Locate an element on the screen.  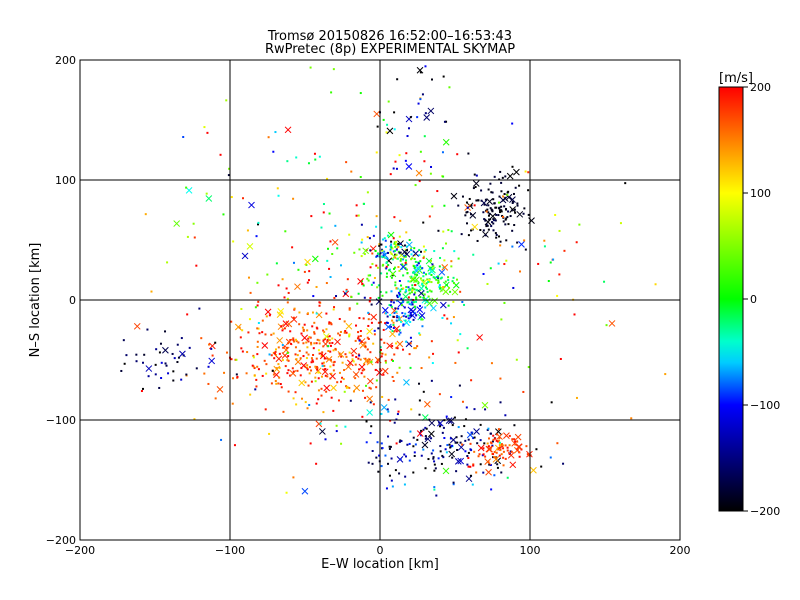
x-tick-label: −100 is located at coordinates (230, 550).